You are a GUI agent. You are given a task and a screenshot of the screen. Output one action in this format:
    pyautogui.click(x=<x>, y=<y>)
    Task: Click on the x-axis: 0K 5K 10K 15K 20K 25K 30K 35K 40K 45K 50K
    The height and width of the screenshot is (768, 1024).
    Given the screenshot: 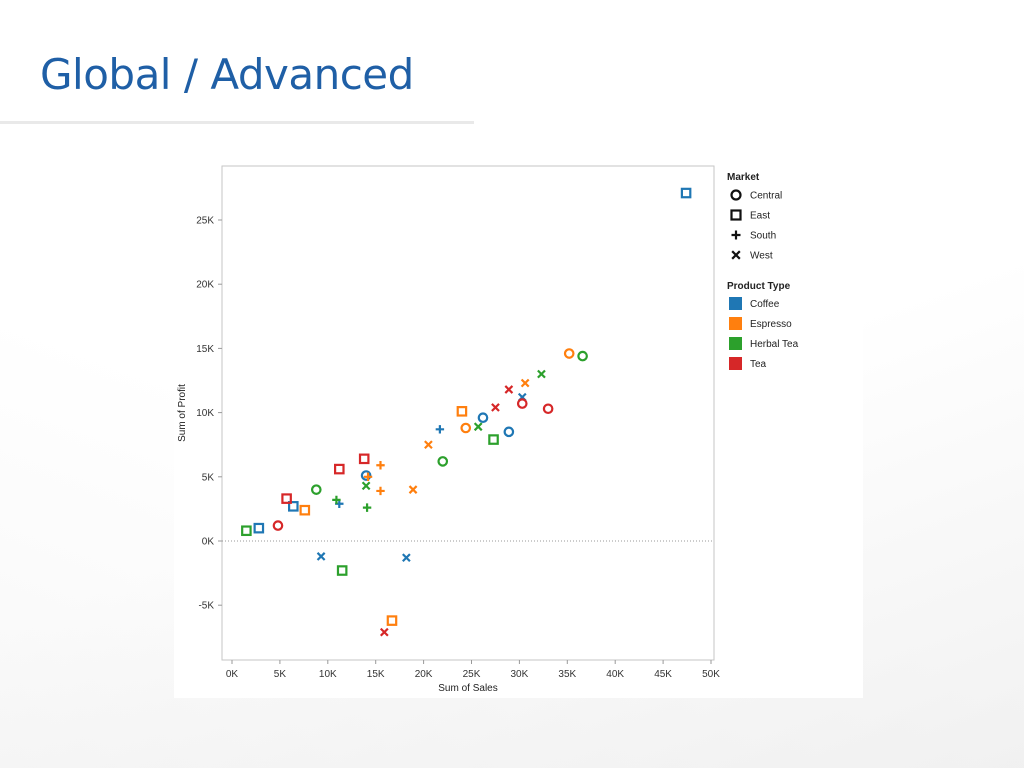 What is the action you would take?
    pyautogui.click(x=473, y=670)
    